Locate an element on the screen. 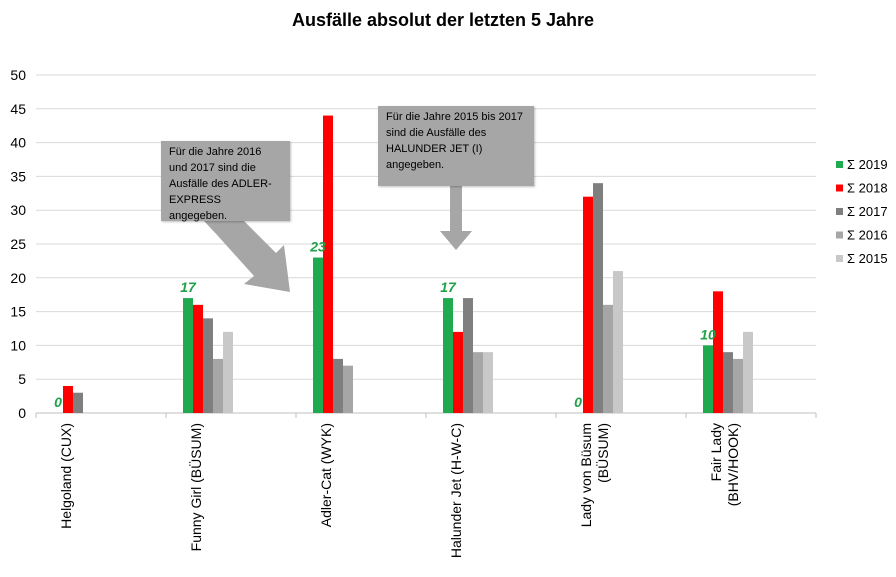  data-label-2019-3: 17 is located at coordinates (448, 287).